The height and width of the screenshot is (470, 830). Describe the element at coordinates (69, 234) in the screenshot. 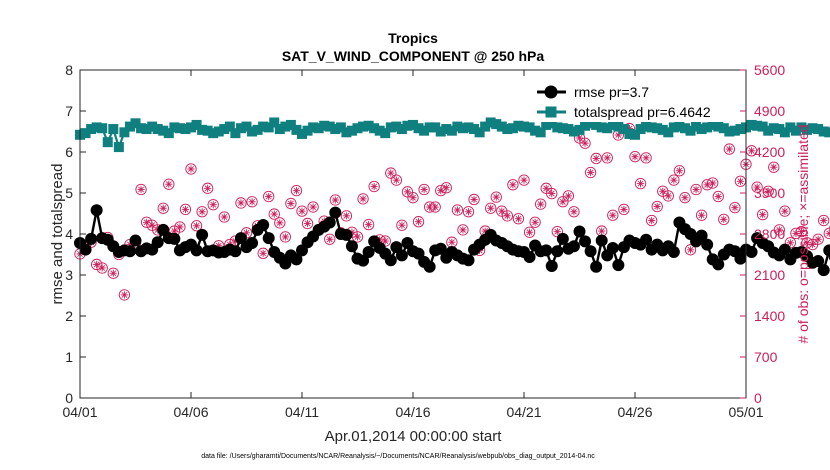

I see `y-tick-label: 4` at that location.